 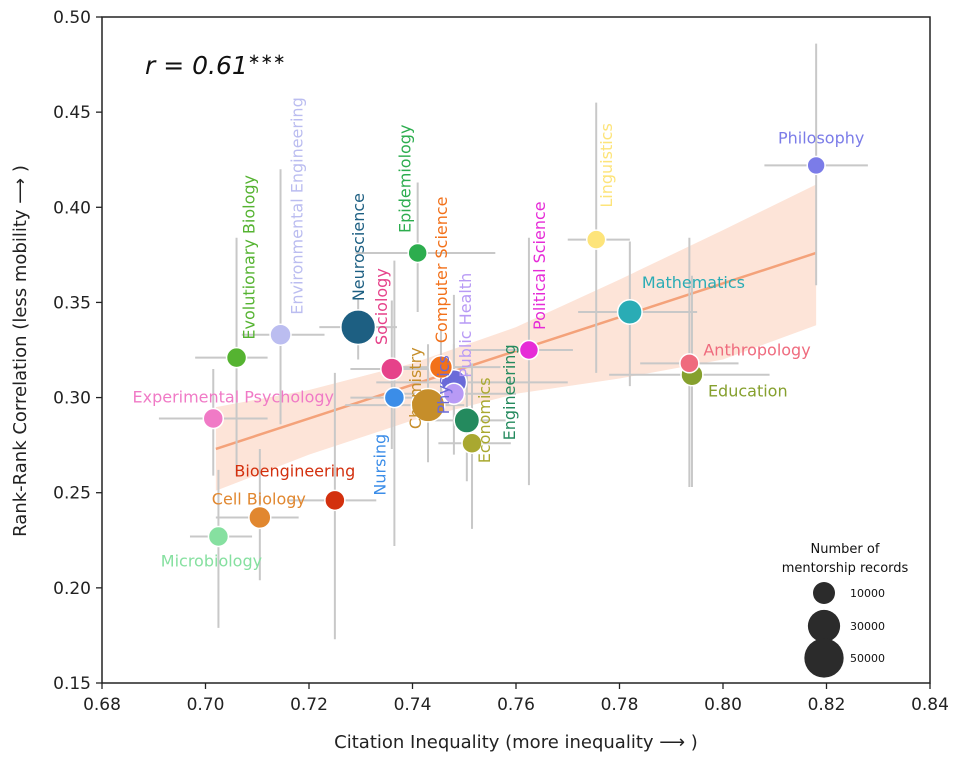 What do you see at coordinates (845, 549) in the screenshot?
I see `legend-title-line1: Number of` at bounding box center [845, 549].